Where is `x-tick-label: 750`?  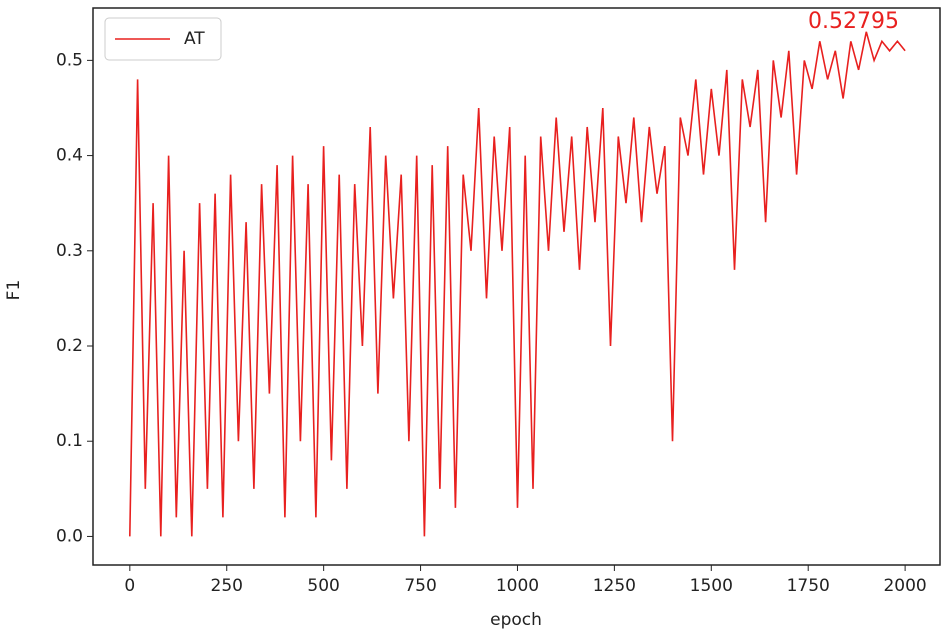 x-tick-label: 750 is located at coordinates (420, 586).